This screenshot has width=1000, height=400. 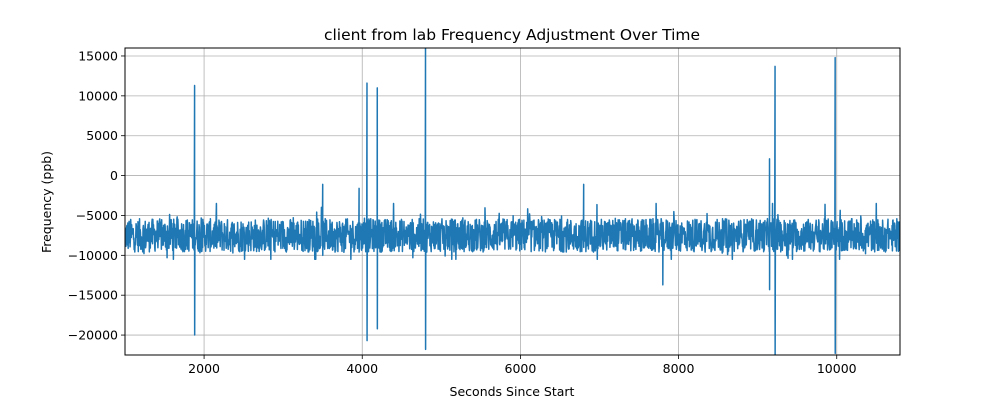 What do you see at coordinates (93, 295) in the screenshot?
I see `y-tick-label: −15000` at bounding box center [93, 295].